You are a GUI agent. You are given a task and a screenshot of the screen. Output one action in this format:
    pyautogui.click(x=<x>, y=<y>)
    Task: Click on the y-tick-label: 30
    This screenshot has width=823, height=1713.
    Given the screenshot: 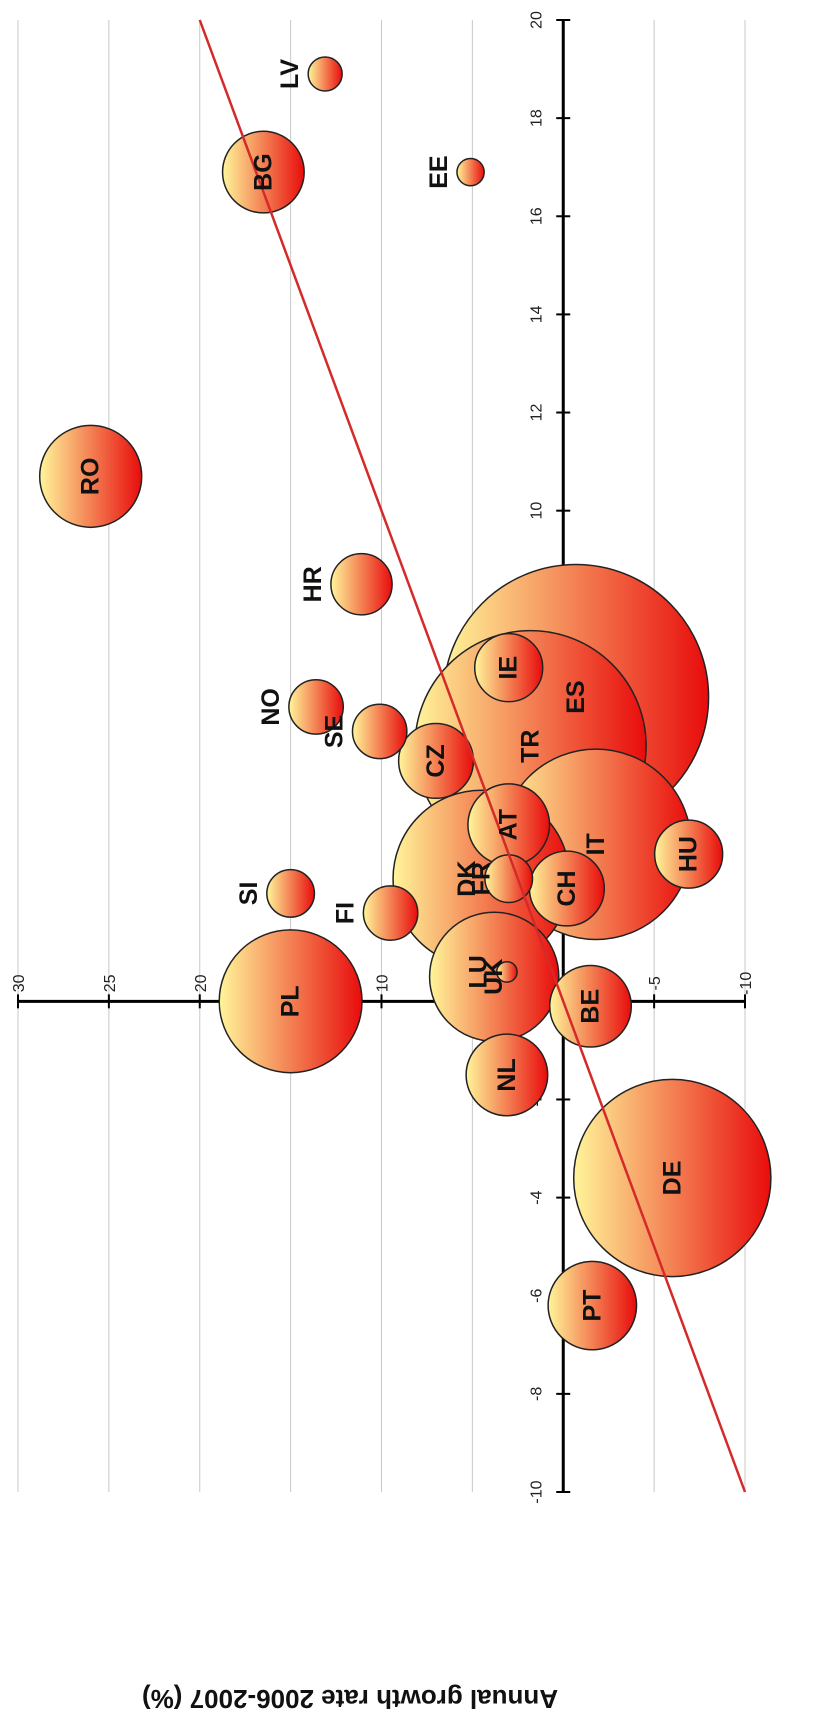 What is the action you would take?
    pyautogui.click(x=19, y=983)
    